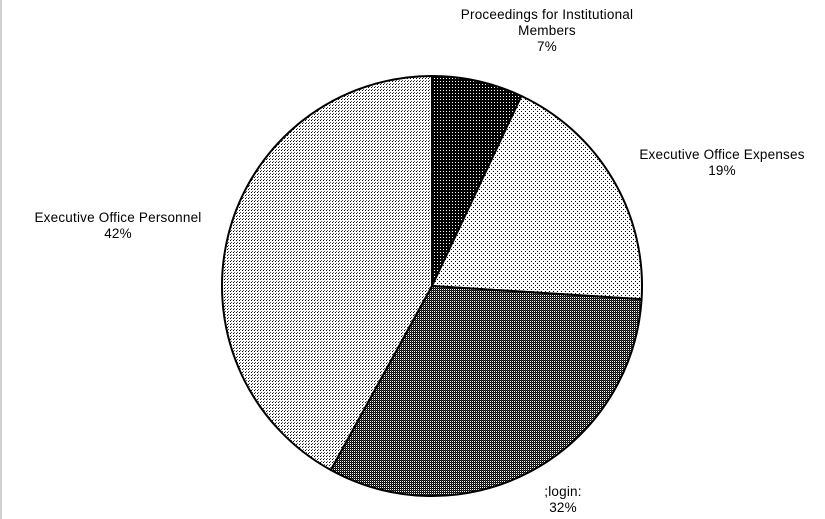 The width and height of the screenshot is (825, 519). Describe the element at coordinates (547, 14) in the screenshot. I see `slice-name-line: Proceedings for Institutional` at that location.